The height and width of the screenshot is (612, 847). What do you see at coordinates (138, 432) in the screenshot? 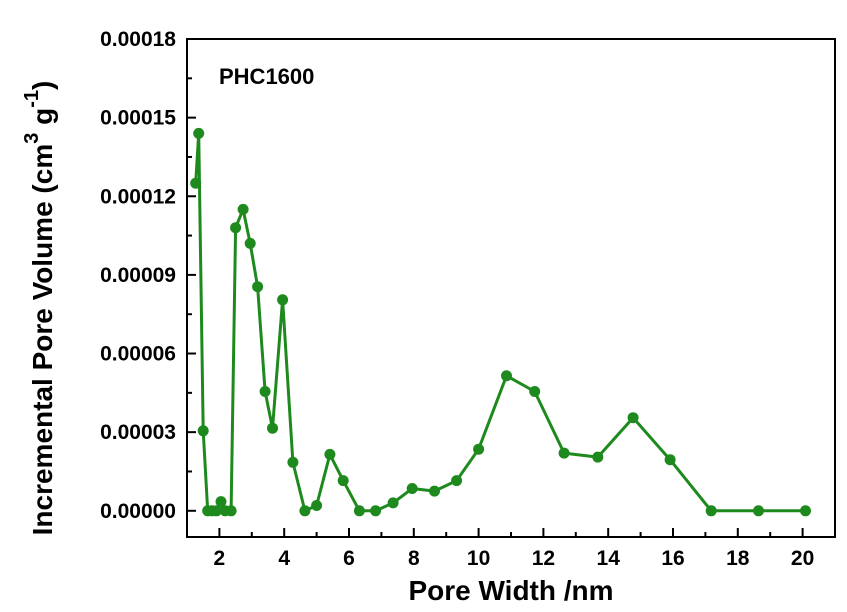
I see `y-tick-label: 0.00003` at bounding box center [138, 432].